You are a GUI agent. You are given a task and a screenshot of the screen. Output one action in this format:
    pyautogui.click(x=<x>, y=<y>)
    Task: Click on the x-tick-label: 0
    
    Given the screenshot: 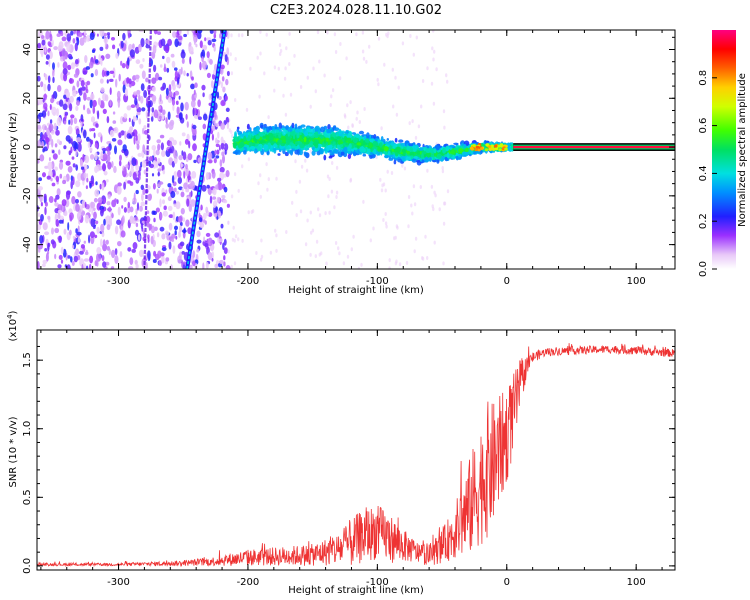 What is the action you would take?
    pyautogui.click(x=507, y=281)
    